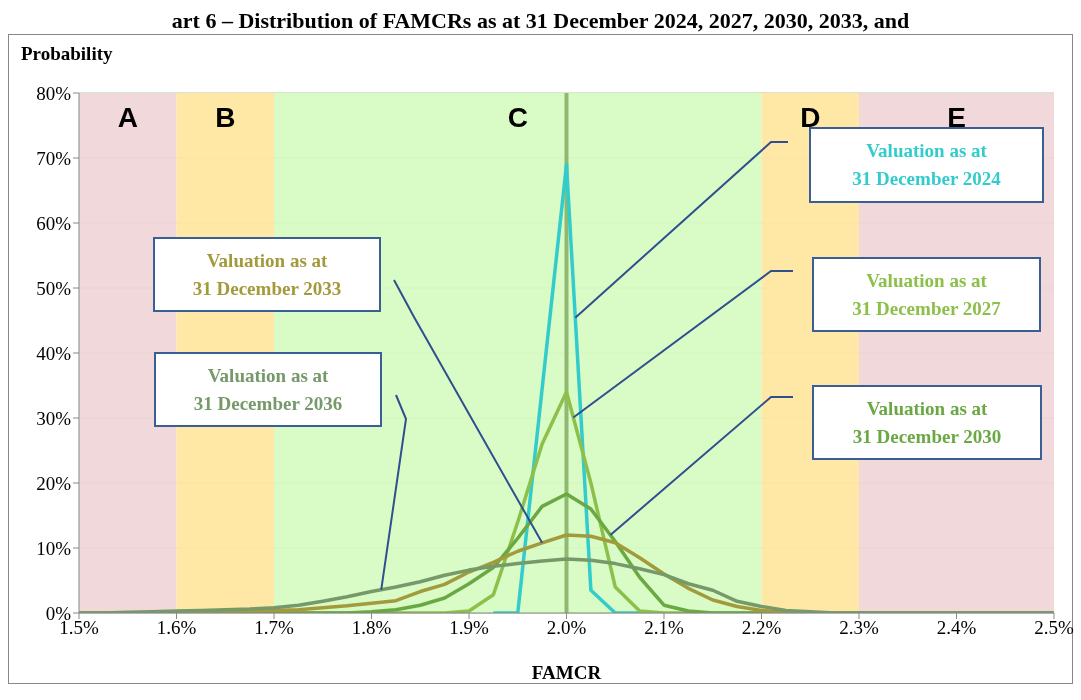  Describe the element at coordinates (176, 628) in the screenshot. I see `x-tick-label: 1.6%` at that location.